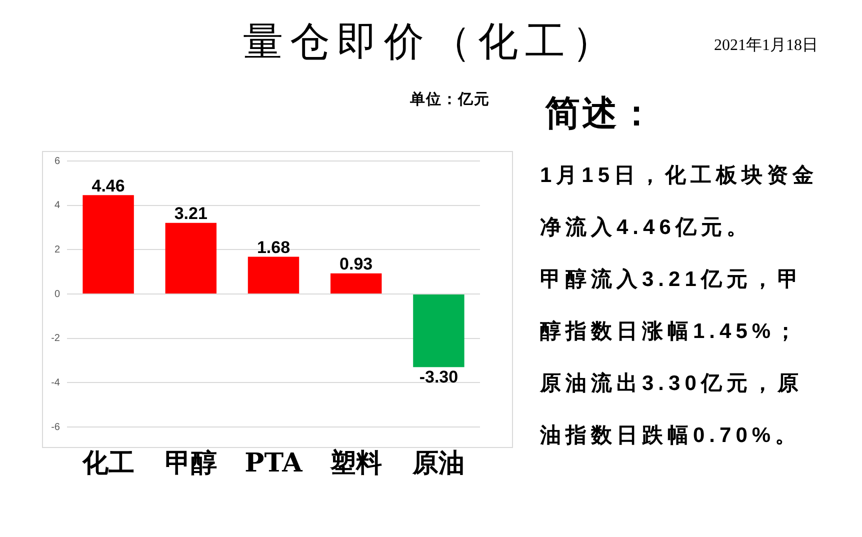  I want to click on y-tick-label: 2, so click(57, 250).